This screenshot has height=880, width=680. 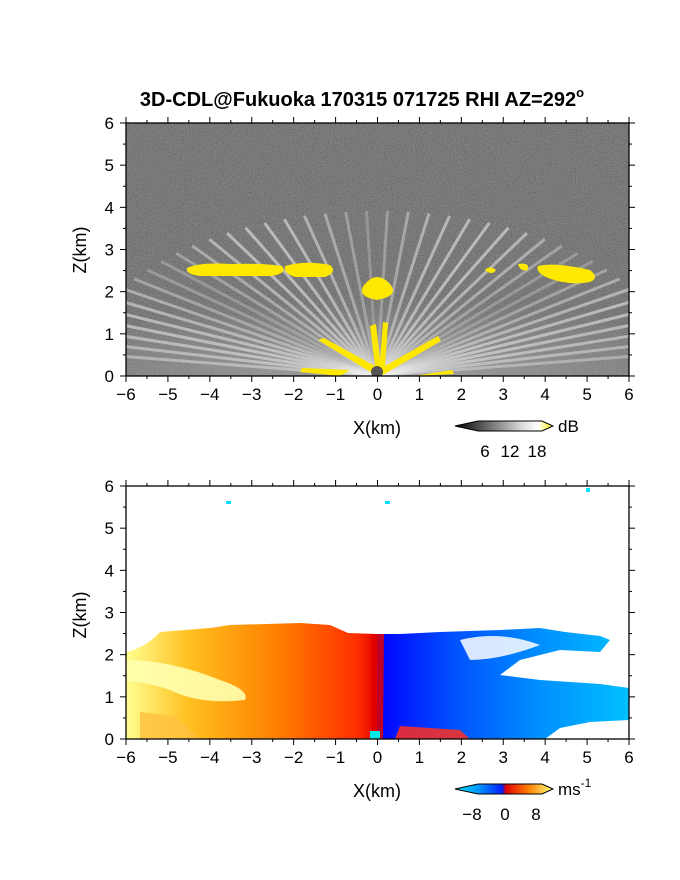 What do you see at coordinates (544, 394) in the screenshot?
I see `reflectivity-x-tick-label: 4` at bounding box center [544, 394].